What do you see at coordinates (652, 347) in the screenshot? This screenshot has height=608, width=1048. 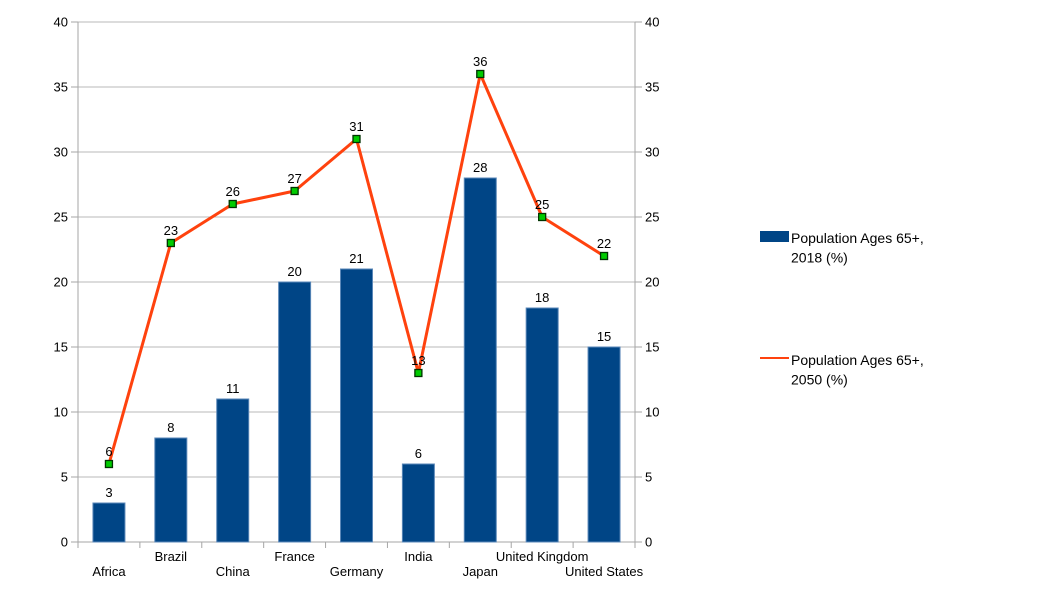 I see `y-tick-label-right-15: 15` at bounding box center [652, 347].